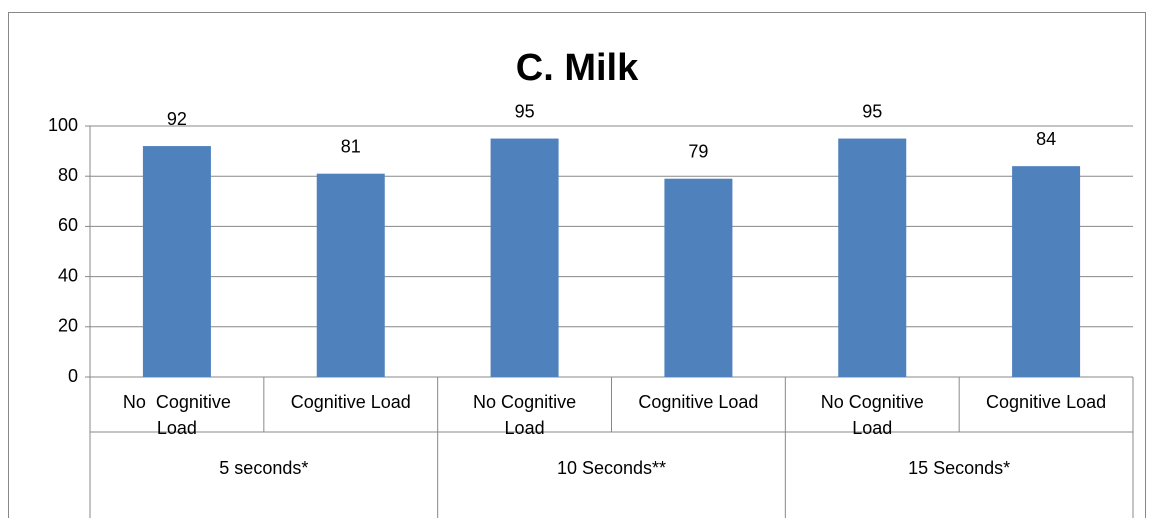 The image size is (1154, 518). Describe the element at coordinates (177, 119) in the screenshot. I see `data-label: 92` at that location.